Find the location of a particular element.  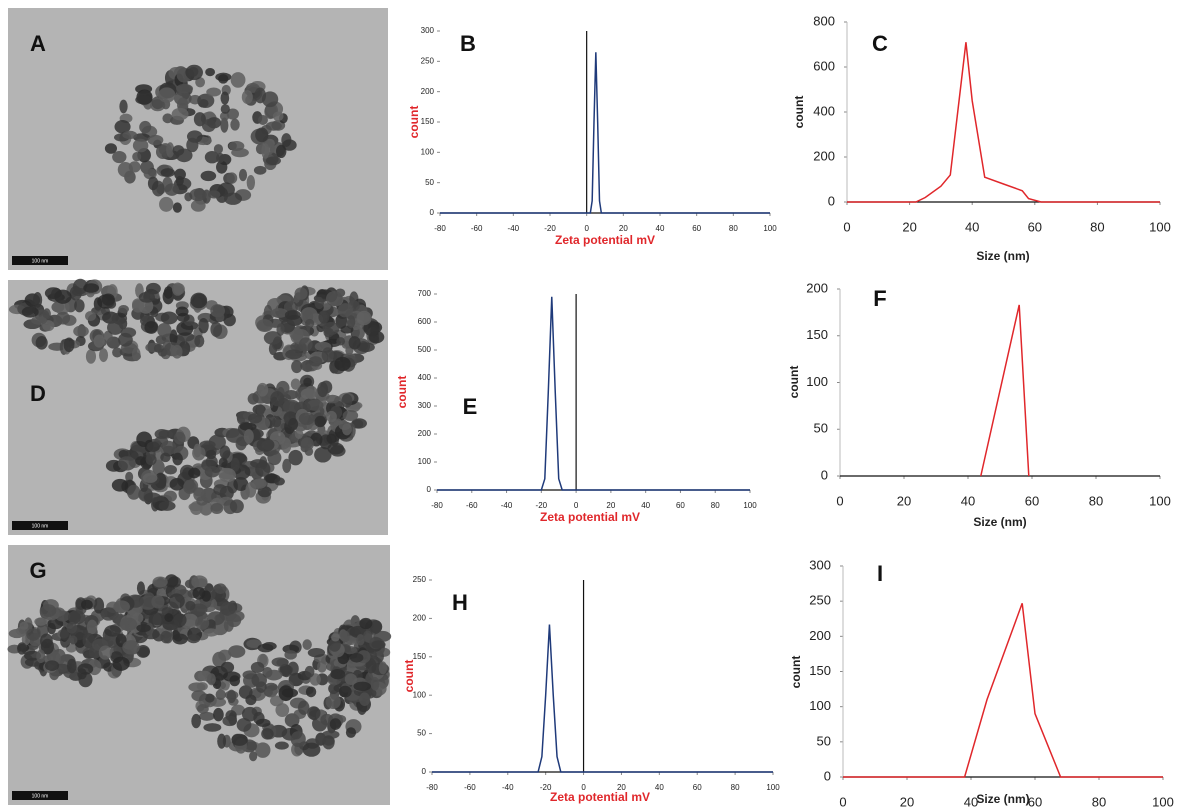

panel-label: A is located at coordinates (38, 43).